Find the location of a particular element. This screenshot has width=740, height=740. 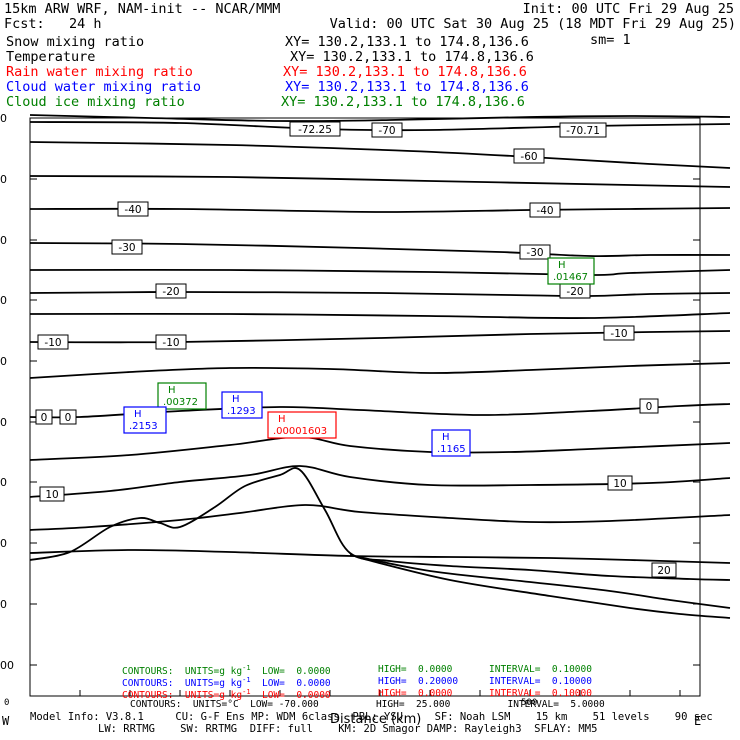

field-name-snow: Snow mixing ratio is located at coordinates (75, 42).